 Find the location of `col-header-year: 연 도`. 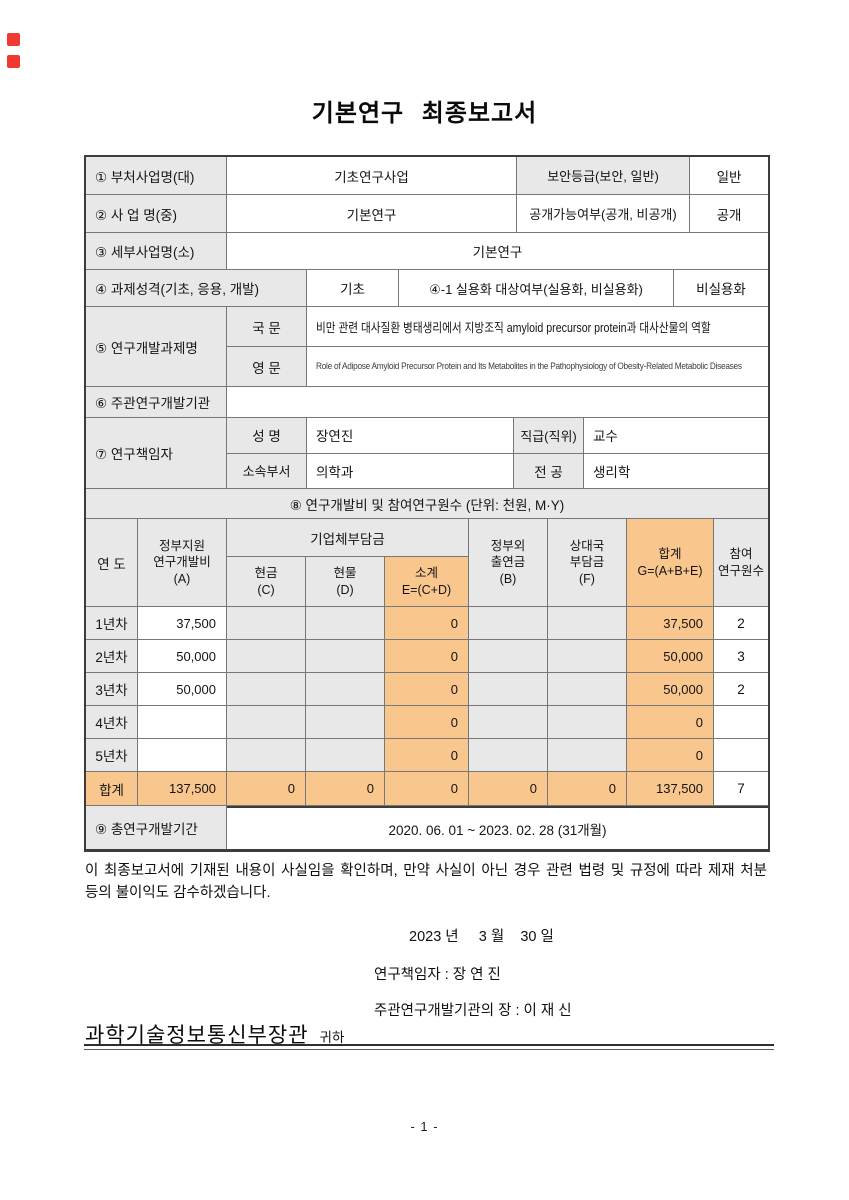

col-header-year: 연 도 is located at coordinates (112, 563).